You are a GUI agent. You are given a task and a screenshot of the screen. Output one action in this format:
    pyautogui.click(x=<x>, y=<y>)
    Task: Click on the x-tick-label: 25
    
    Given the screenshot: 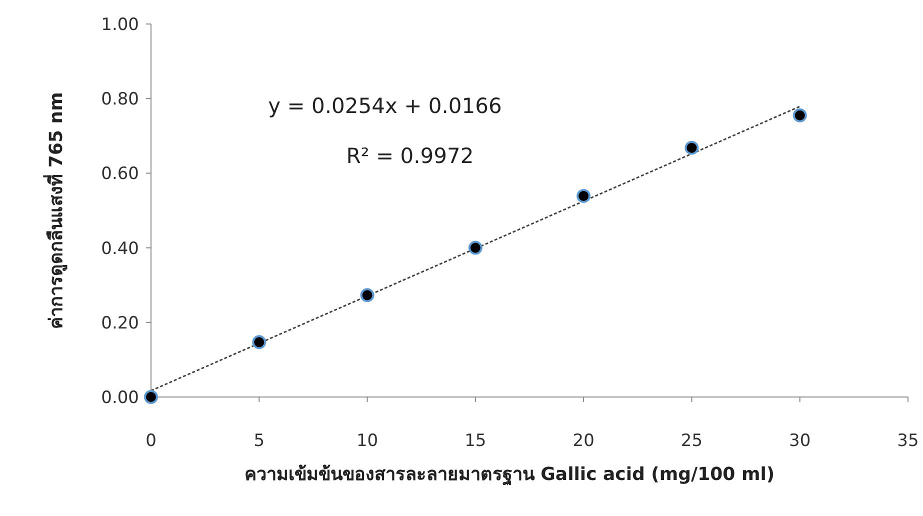 What is the action you would take?
    pyautogui.click(x=691, y=441)
    